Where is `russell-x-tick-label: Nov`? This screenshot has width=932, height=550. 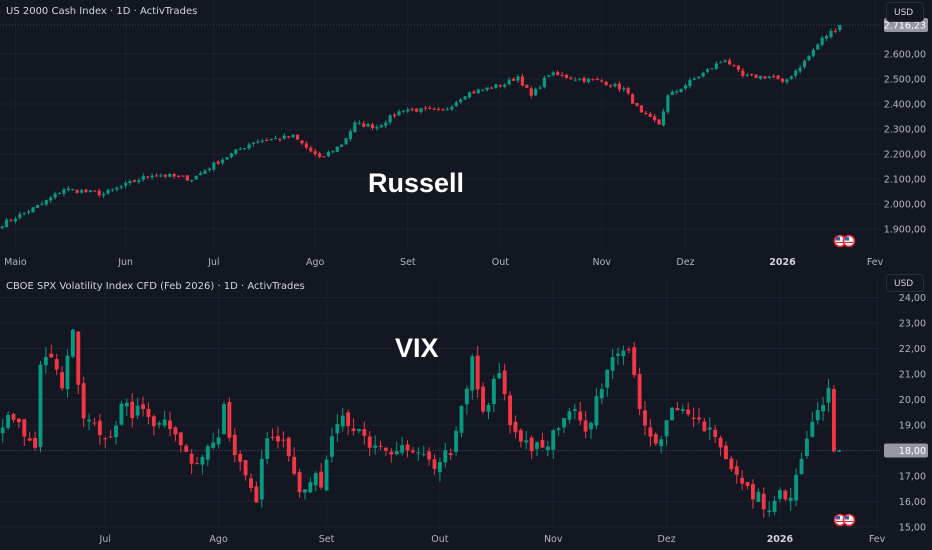 russell-x-tick-label: Nov is located at coordinates (601, 262).